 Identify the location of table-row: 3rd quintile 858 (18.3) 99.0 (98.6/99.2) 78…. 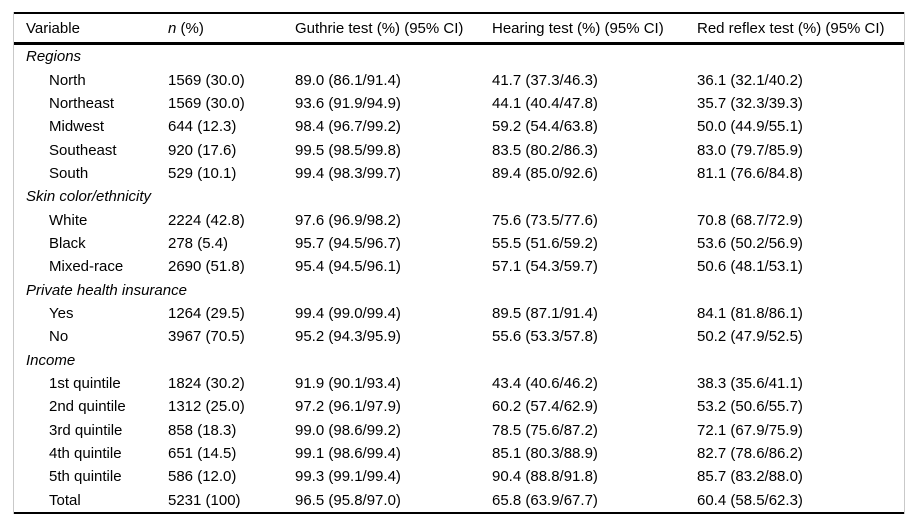
(459, 430).